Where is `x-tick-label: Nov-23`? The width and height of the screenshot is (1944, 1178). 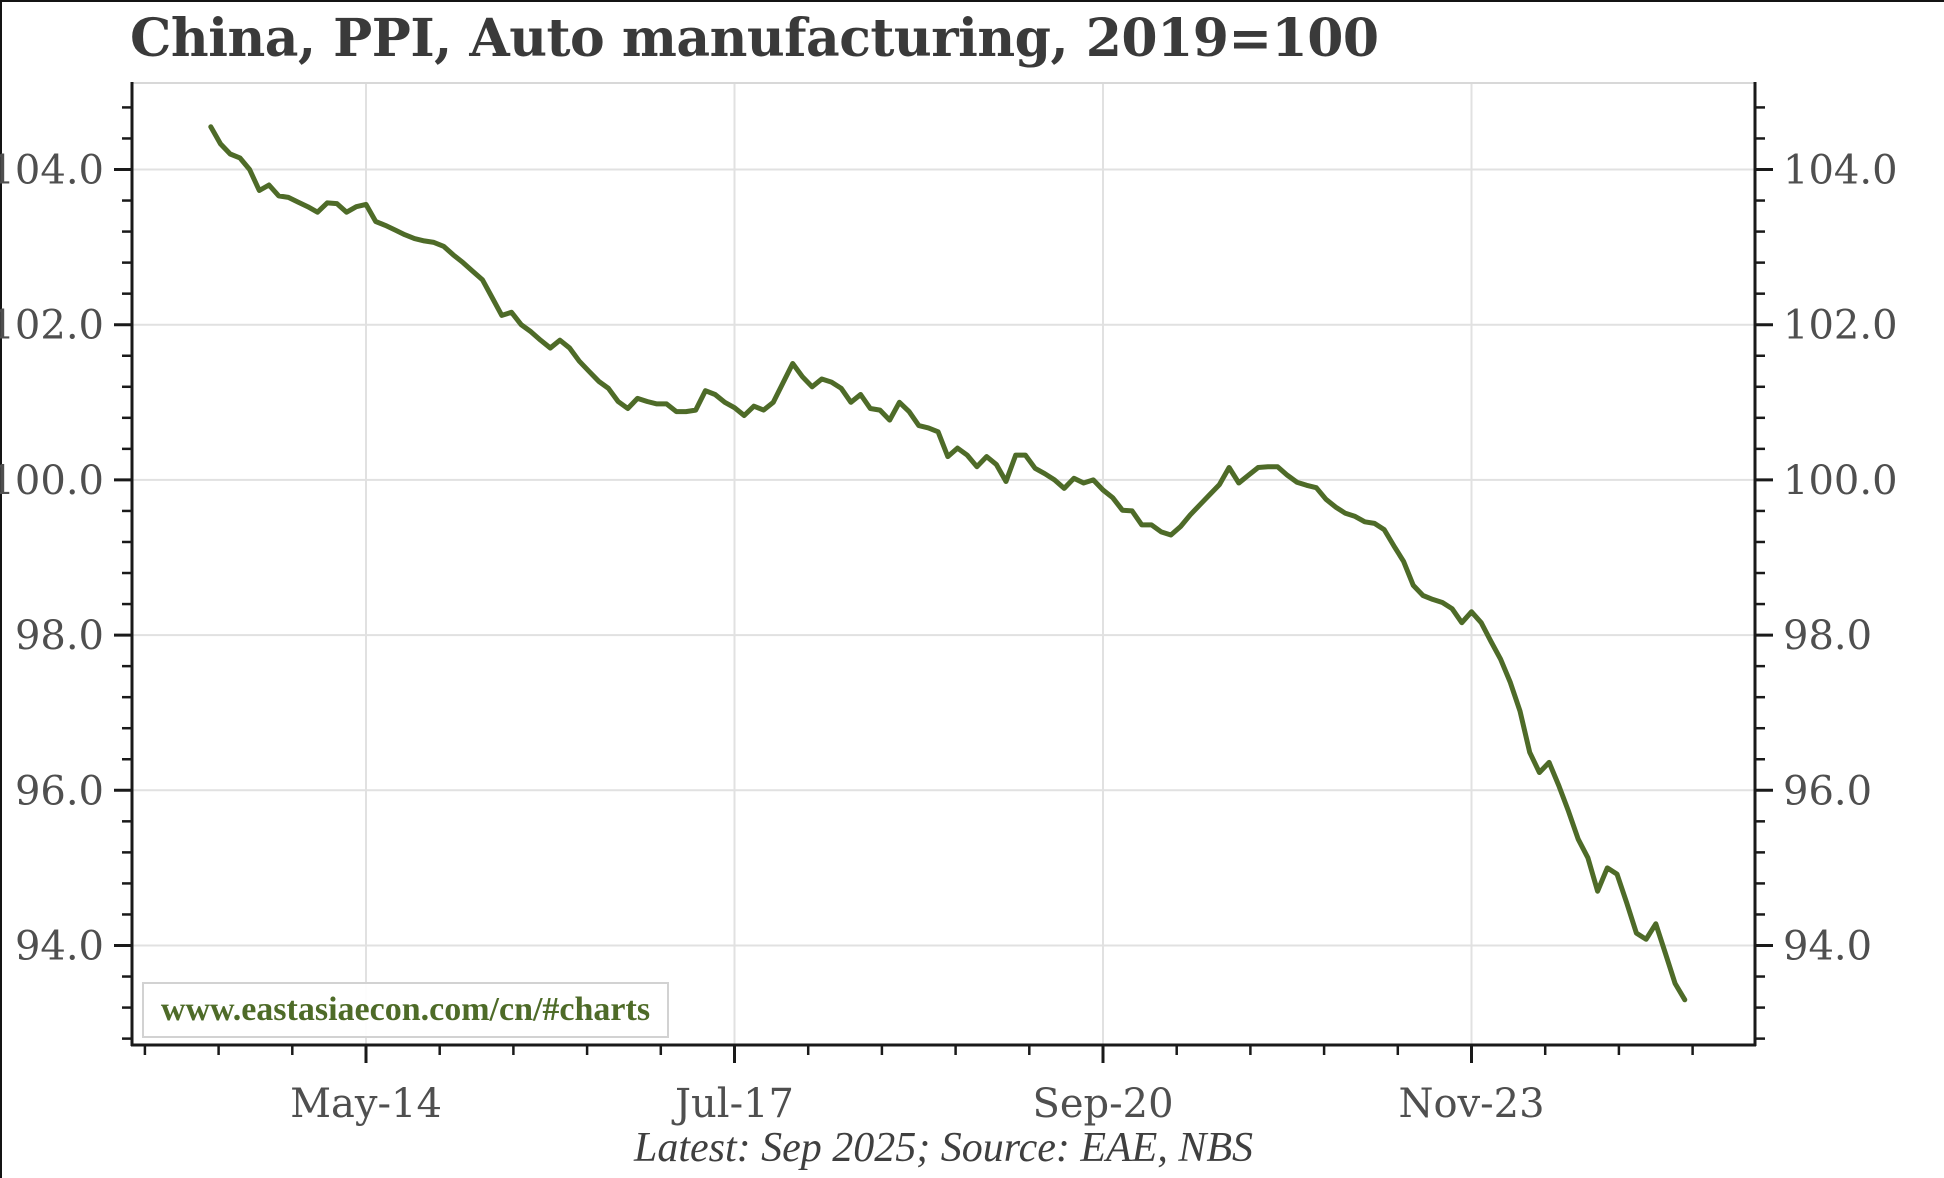 x-tick-label: Nov-23 is located at coordinates (1471, 1104).